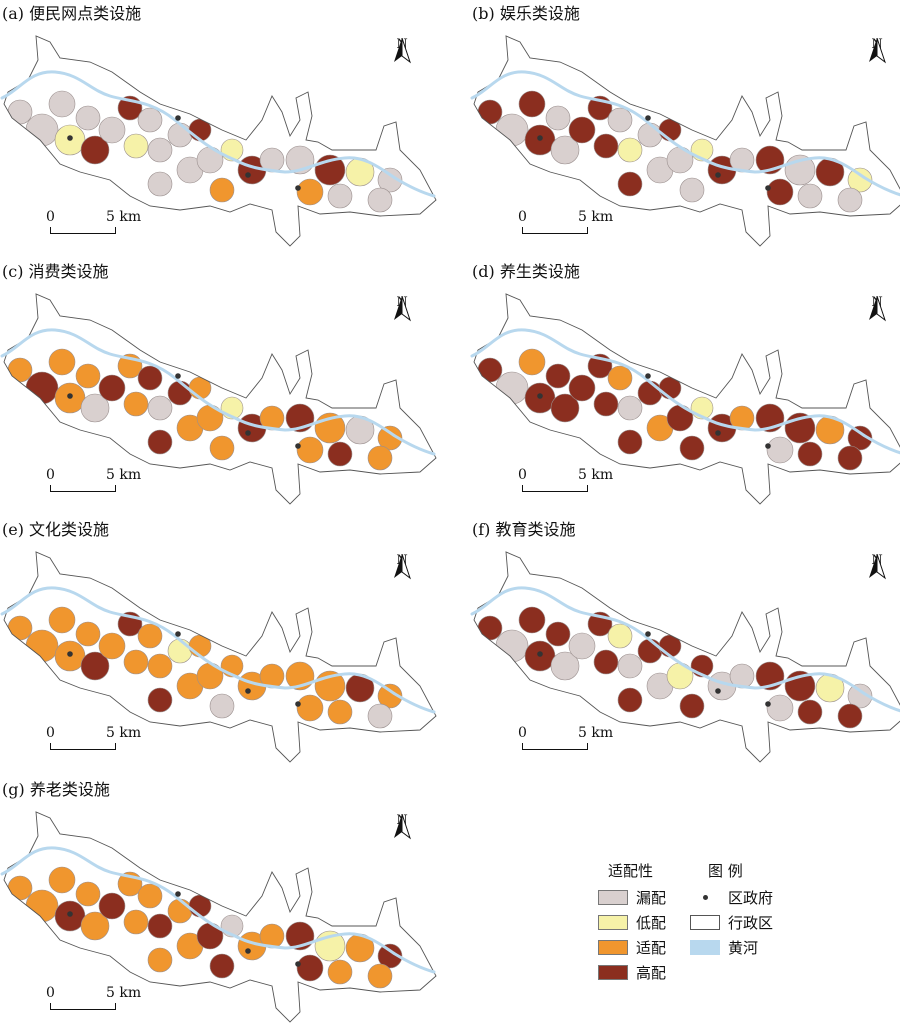  I want to click on map-panel-a: (a) 便民网点类设施 N 05 km, so click(225, 129).